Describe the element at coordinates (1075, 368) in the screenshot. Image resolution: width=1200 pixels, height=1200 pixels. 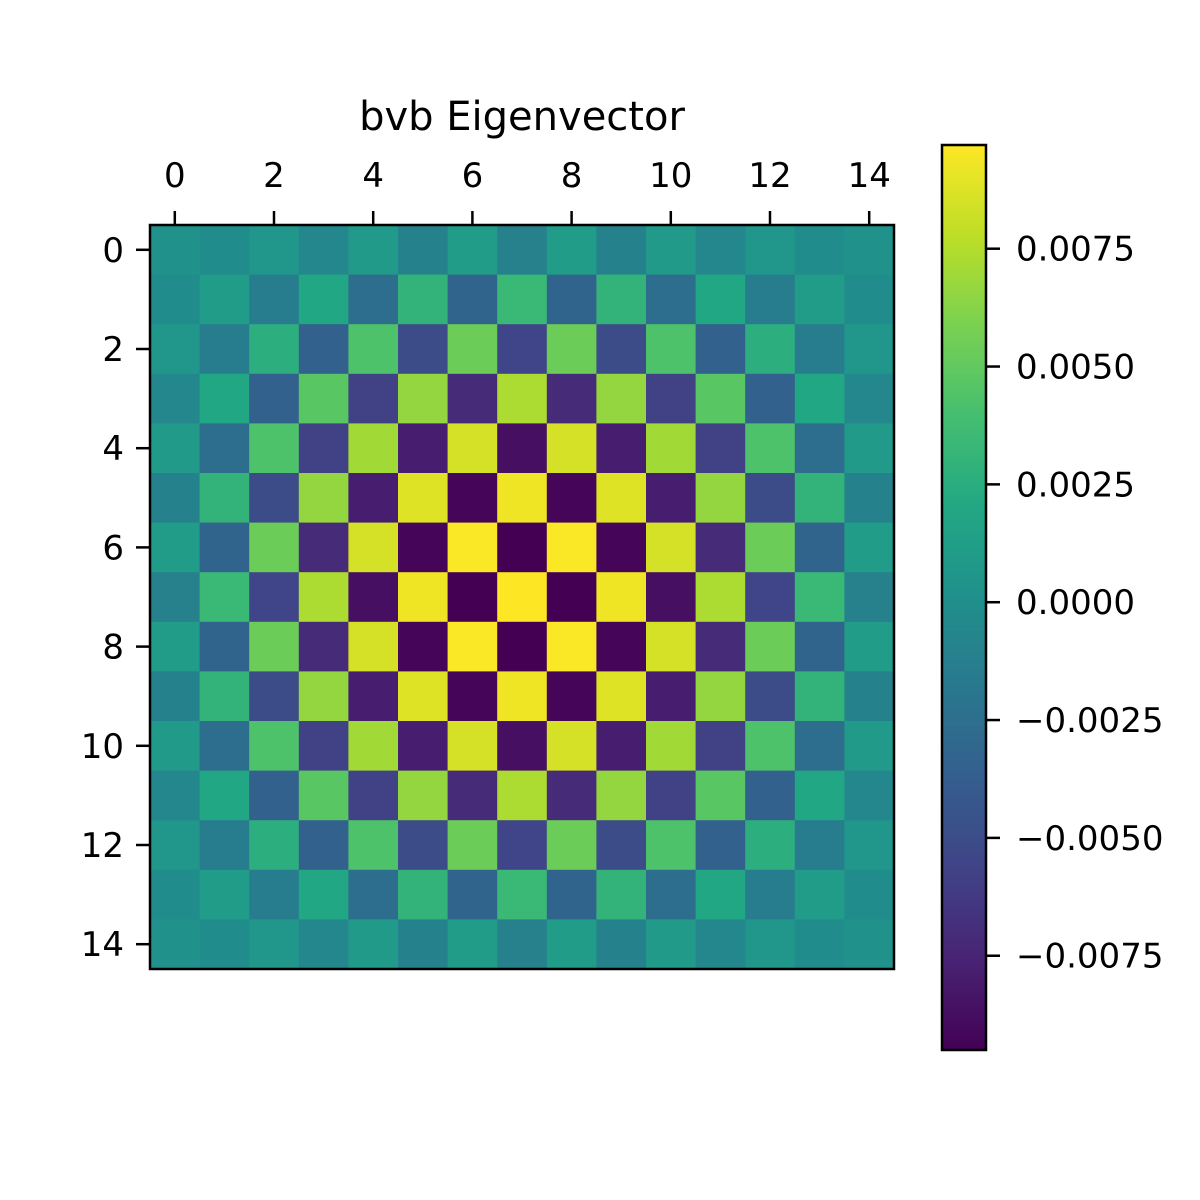
I see `colorbar-tick-label: 0.0050` at that location.